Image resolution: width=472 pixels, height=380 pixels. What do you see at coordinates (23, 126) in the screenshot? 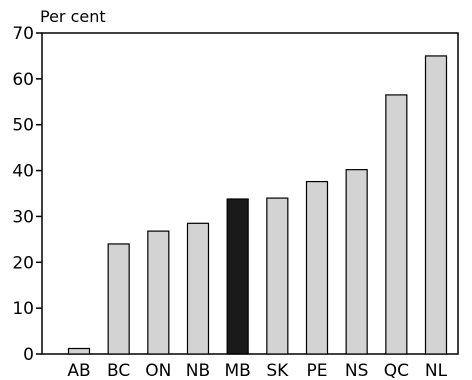
I see `y-tick-label: 50` at bounding box center [23, 126].